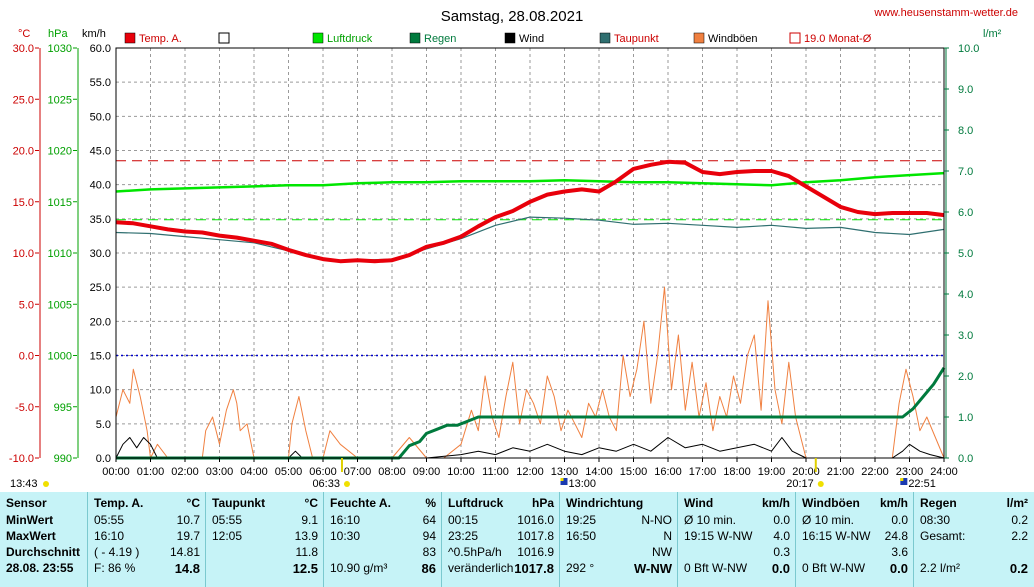 The width and height of the screenshot is (1034, 587). I want to click on table-header-unit: l/m², so click(1017, 503).